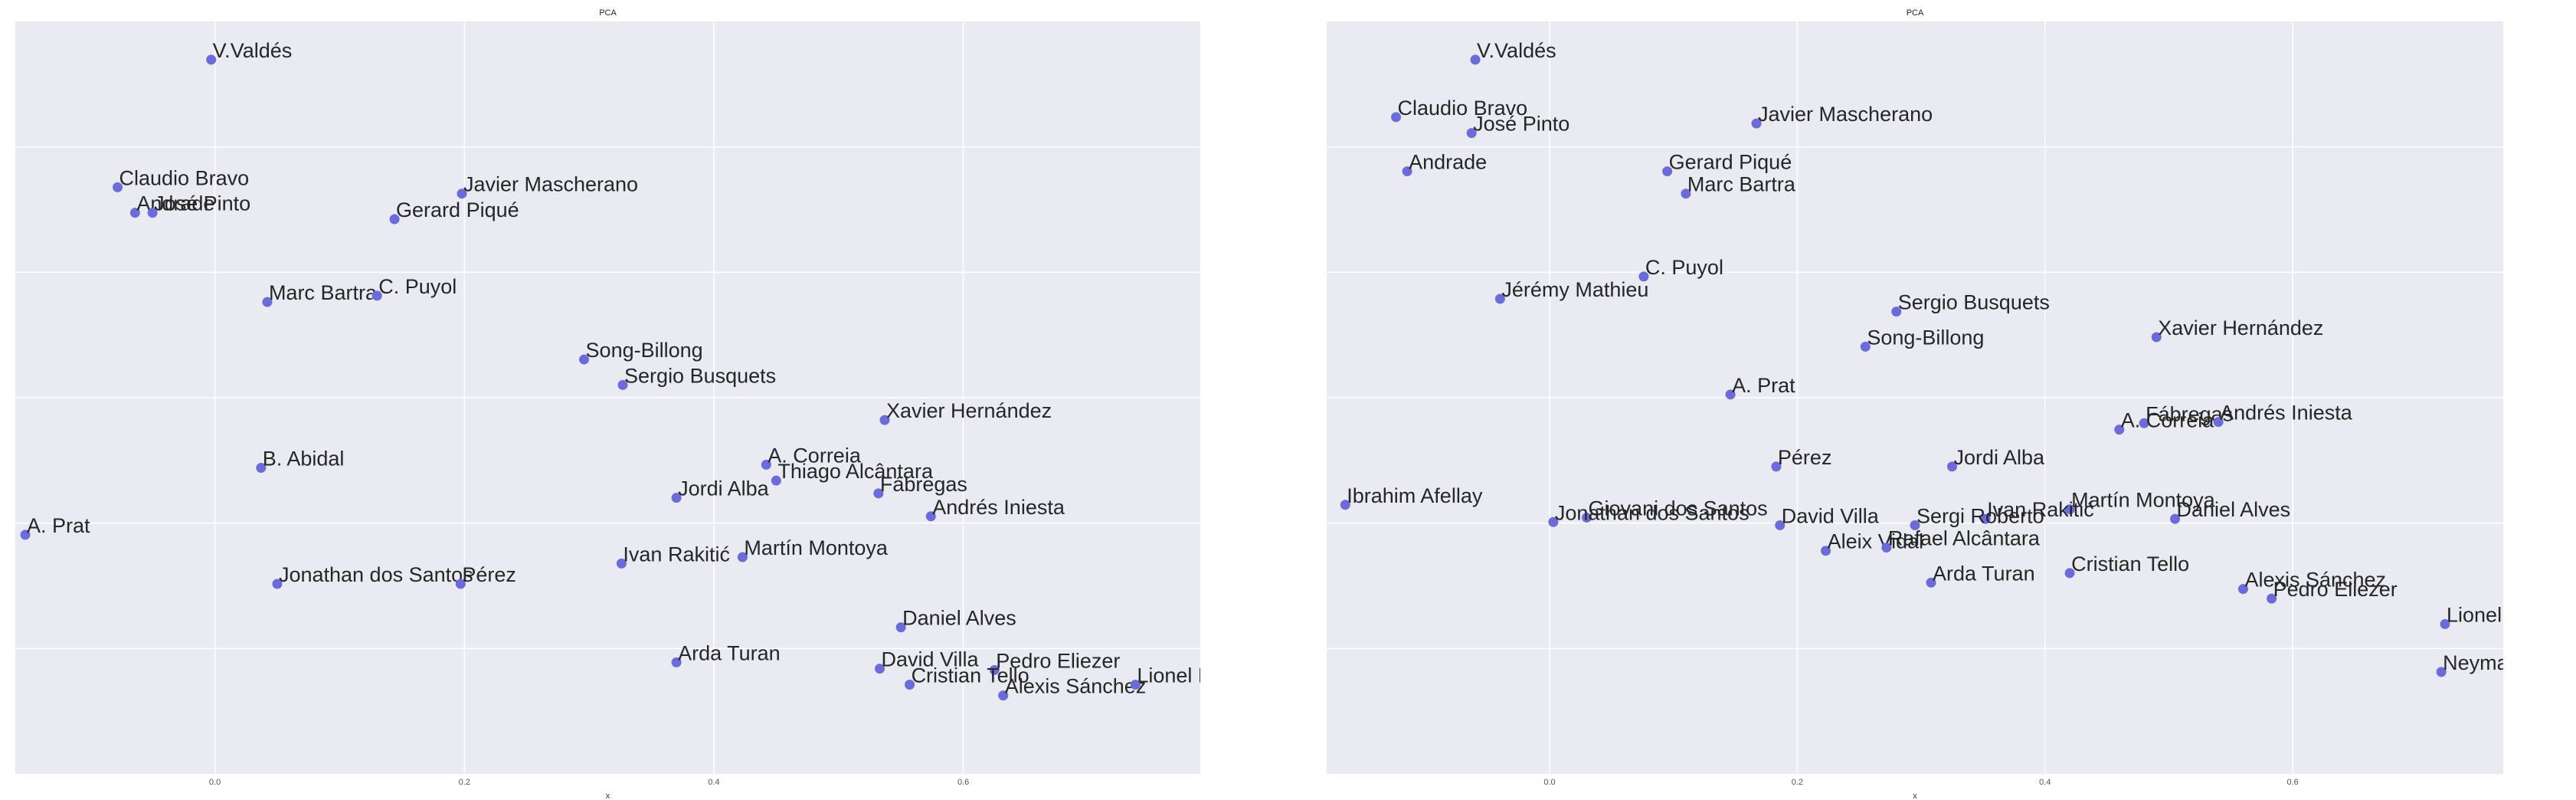  Describe the element at coordinates (855, 471) in the screenshot. I see `point-label: Thiago Alcântara` at that location.